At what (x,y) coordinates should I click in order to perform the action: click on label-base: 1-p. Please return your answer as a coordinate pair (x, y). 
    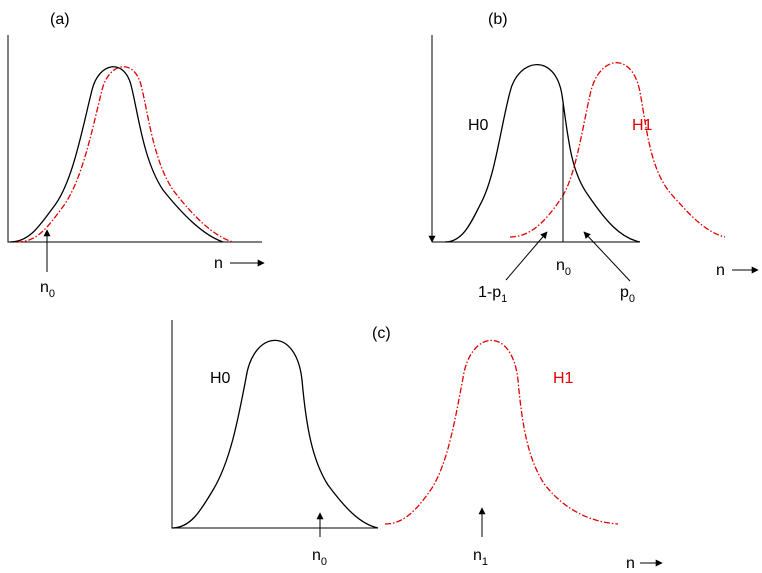
    Looking at the image, I should click on (489, 292).